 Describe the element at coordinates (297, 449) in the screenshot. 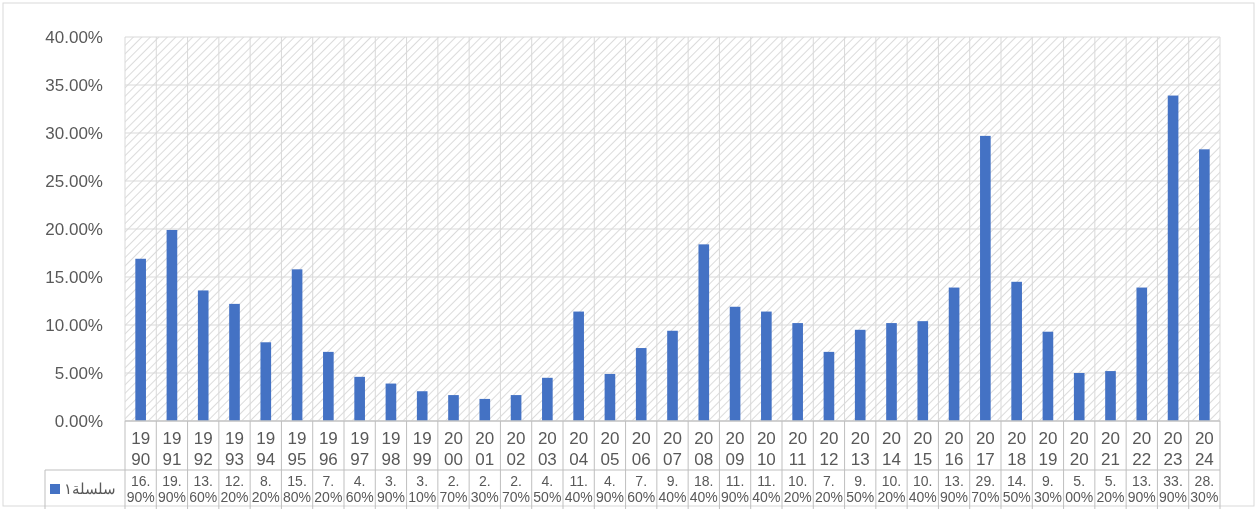

I see `x-tick-label: 1995` at that location.